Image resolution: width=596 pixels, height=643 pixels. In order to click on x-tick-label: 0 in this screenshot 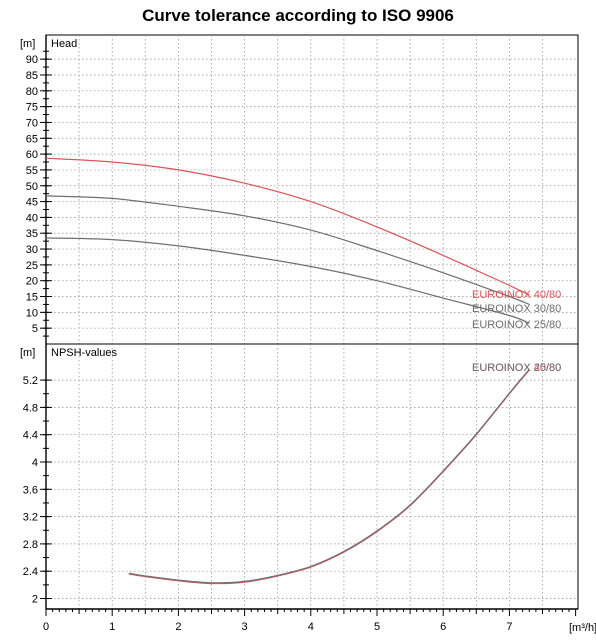, I will do `click(46, 627)`.